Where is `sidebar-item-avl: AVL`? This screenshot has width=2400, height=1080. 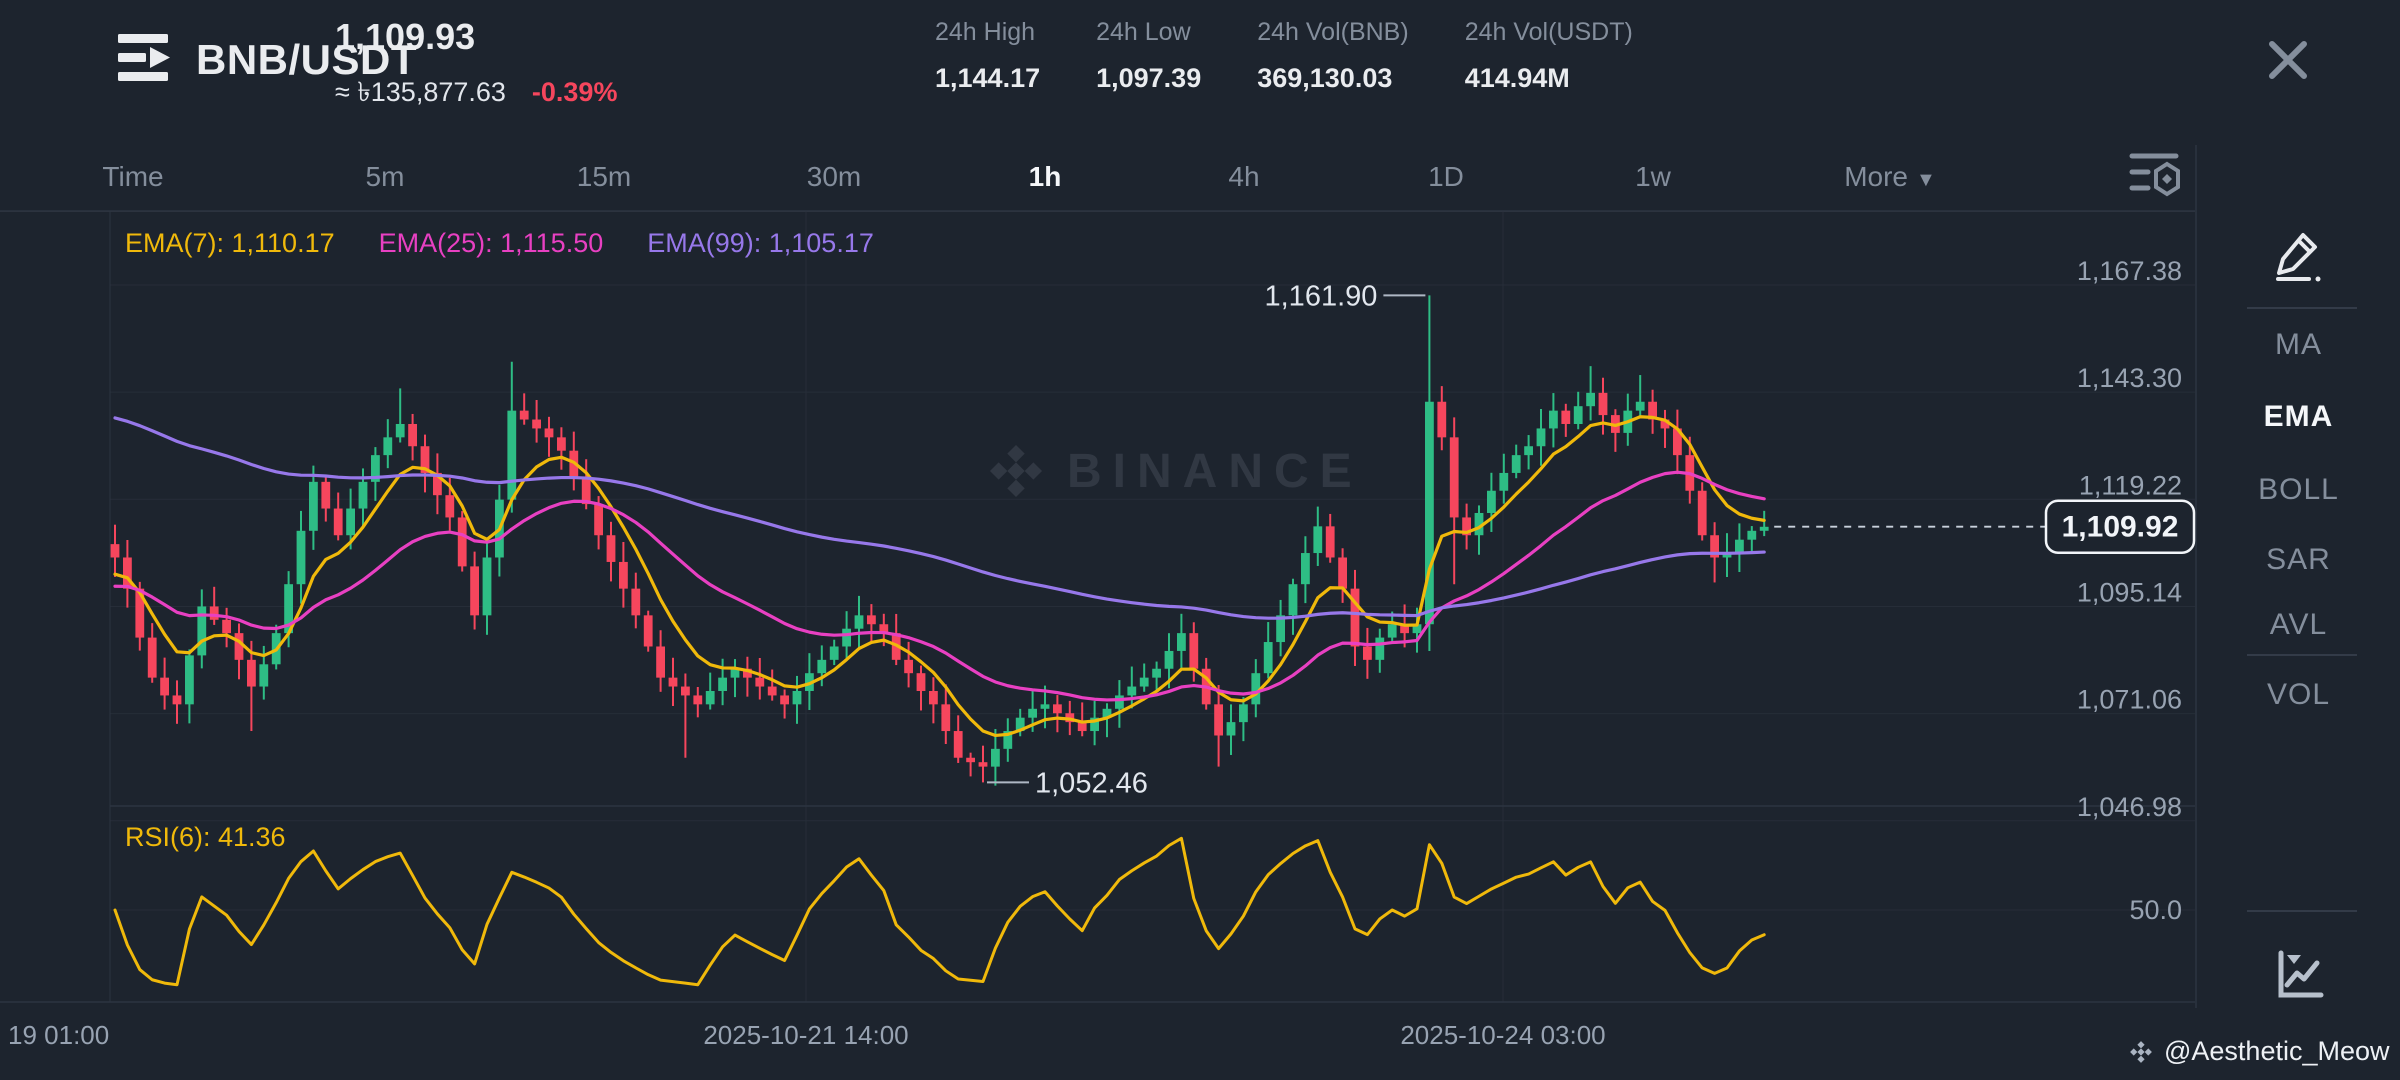 sidebar-item-avl: AVL is located at coordinates (2298, 624).